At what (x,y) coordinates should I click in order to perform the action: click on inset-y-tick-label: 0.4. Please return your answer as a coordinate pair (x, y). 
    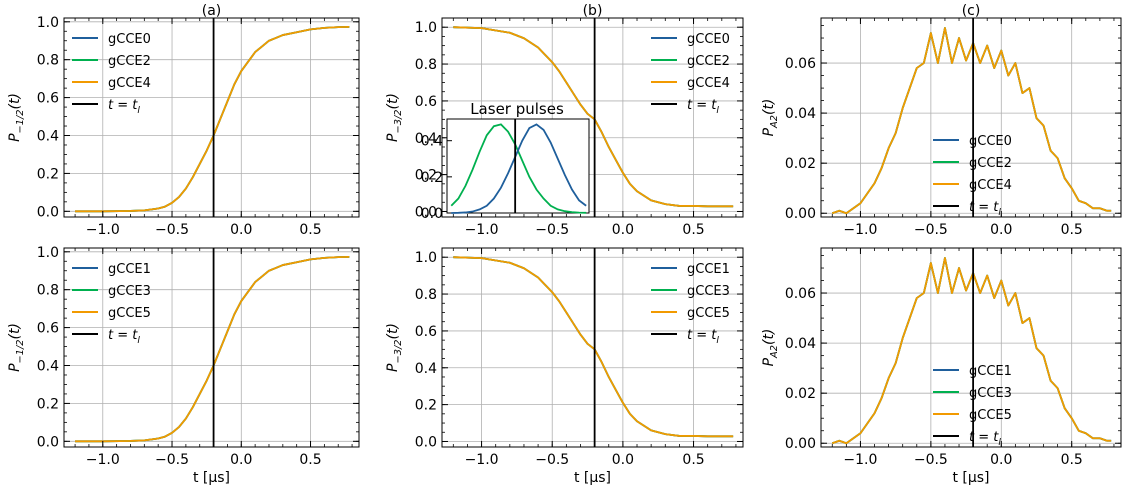
    Looking at the image, I should click on (432, 142).